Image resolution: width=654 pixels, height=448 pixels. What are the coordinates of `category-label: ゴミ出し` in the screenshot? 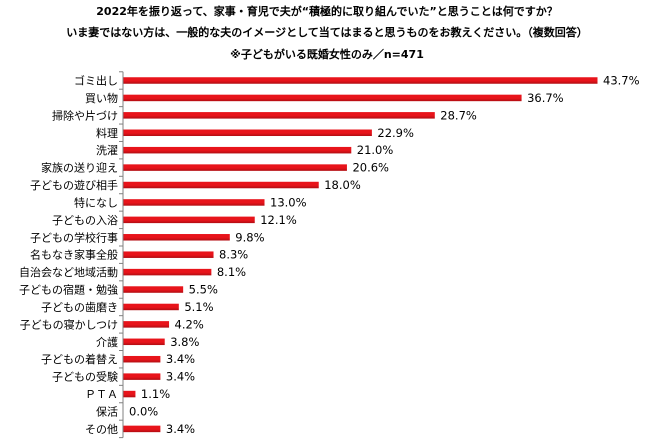 It's located at (96, 81).